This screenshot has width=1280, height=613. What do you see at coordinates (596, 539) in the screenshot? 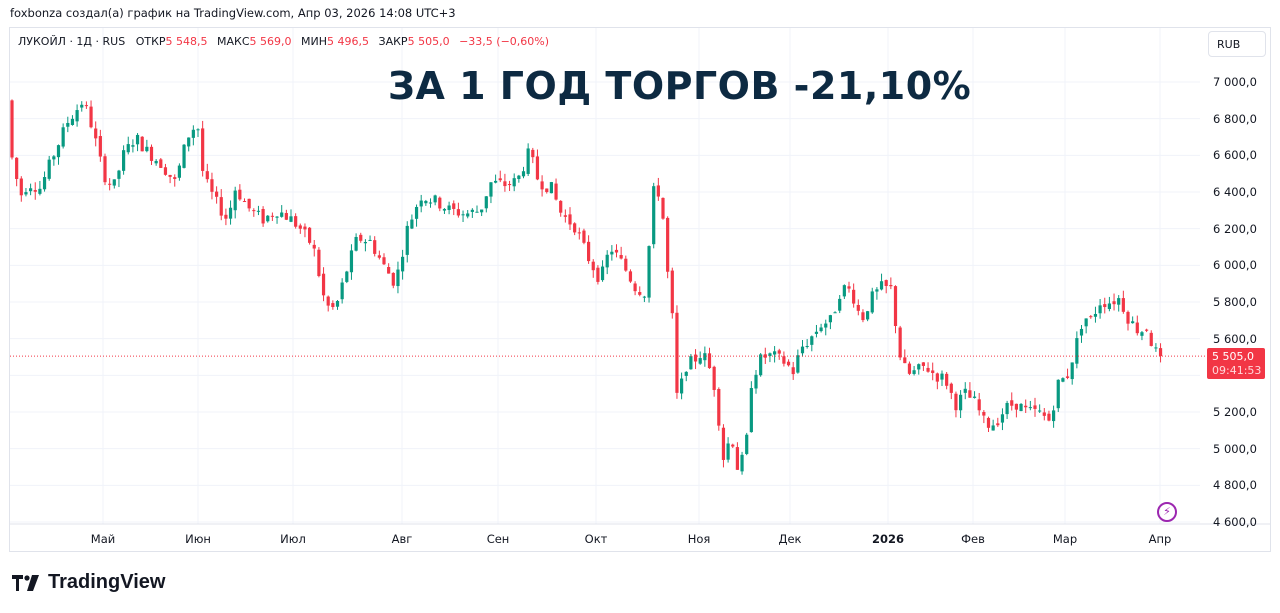
I see `time-tick: Окт` at bounding box center [596, 539].